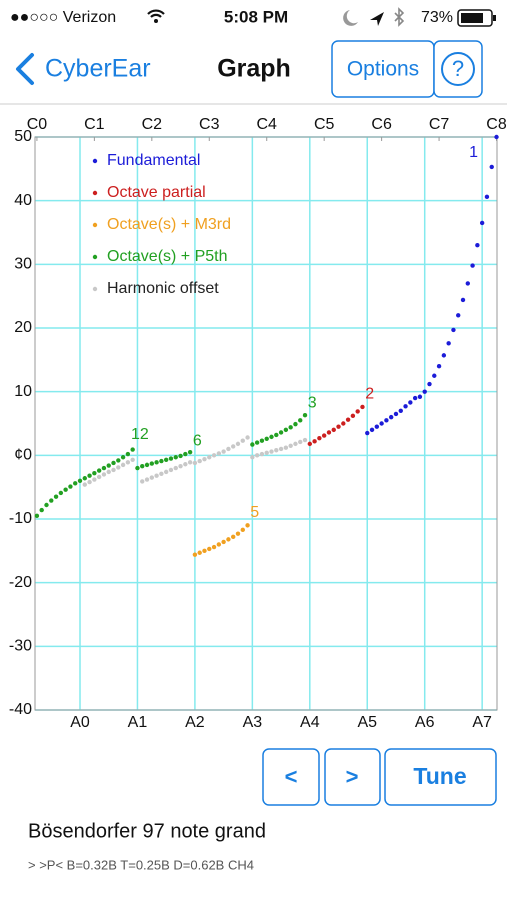 The image size is (507, 900). Describe the element at coordinates (254, 69) in the screenshot. I see `nav-title: Graph` at that location.